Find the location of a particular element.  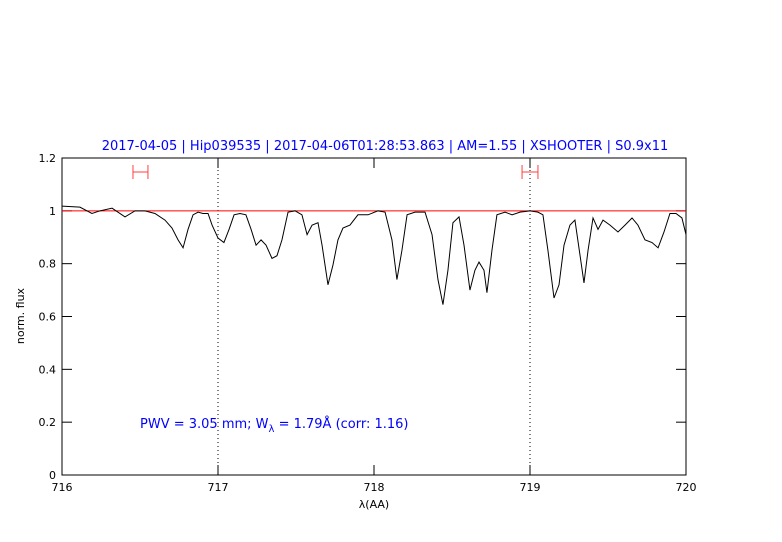

x-tick-label: 720 is located at coordinates (686, 487).